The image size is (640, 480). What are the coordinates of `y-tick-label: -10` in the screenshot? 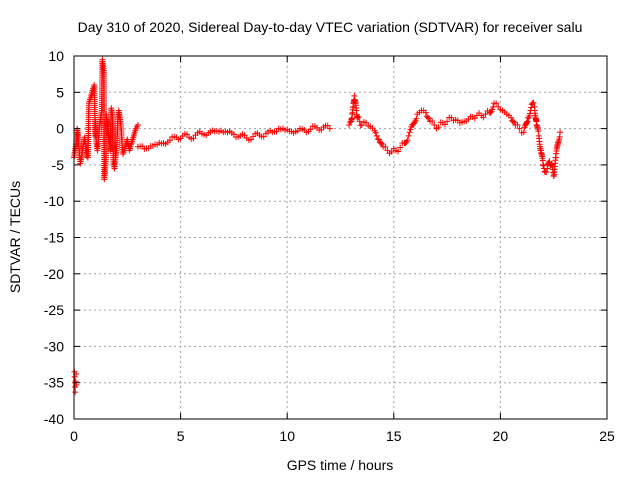 It's located at (54, 201).